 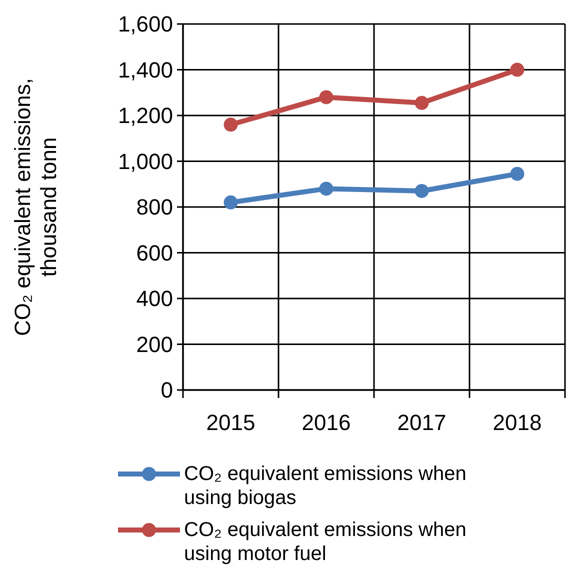 I want to click on y-tick-label: 0, so click(x=166, y=390).